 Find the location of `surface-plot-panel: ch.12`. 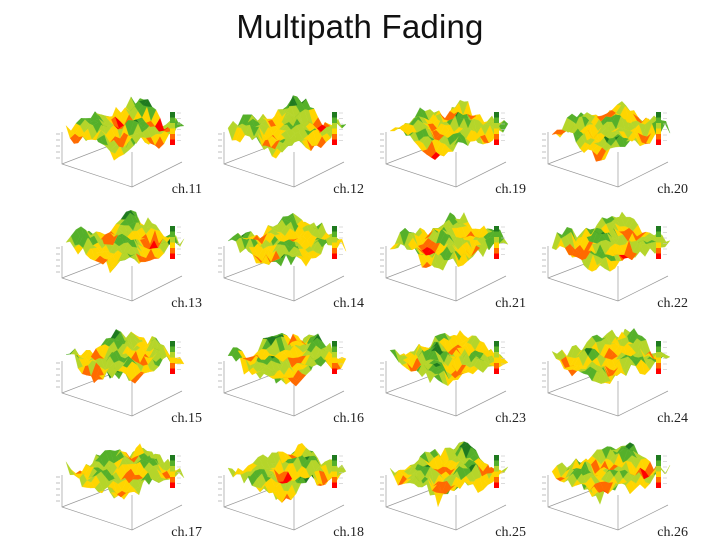

surface-plot-panel: ch.12 is located at coordinates (284, 144).